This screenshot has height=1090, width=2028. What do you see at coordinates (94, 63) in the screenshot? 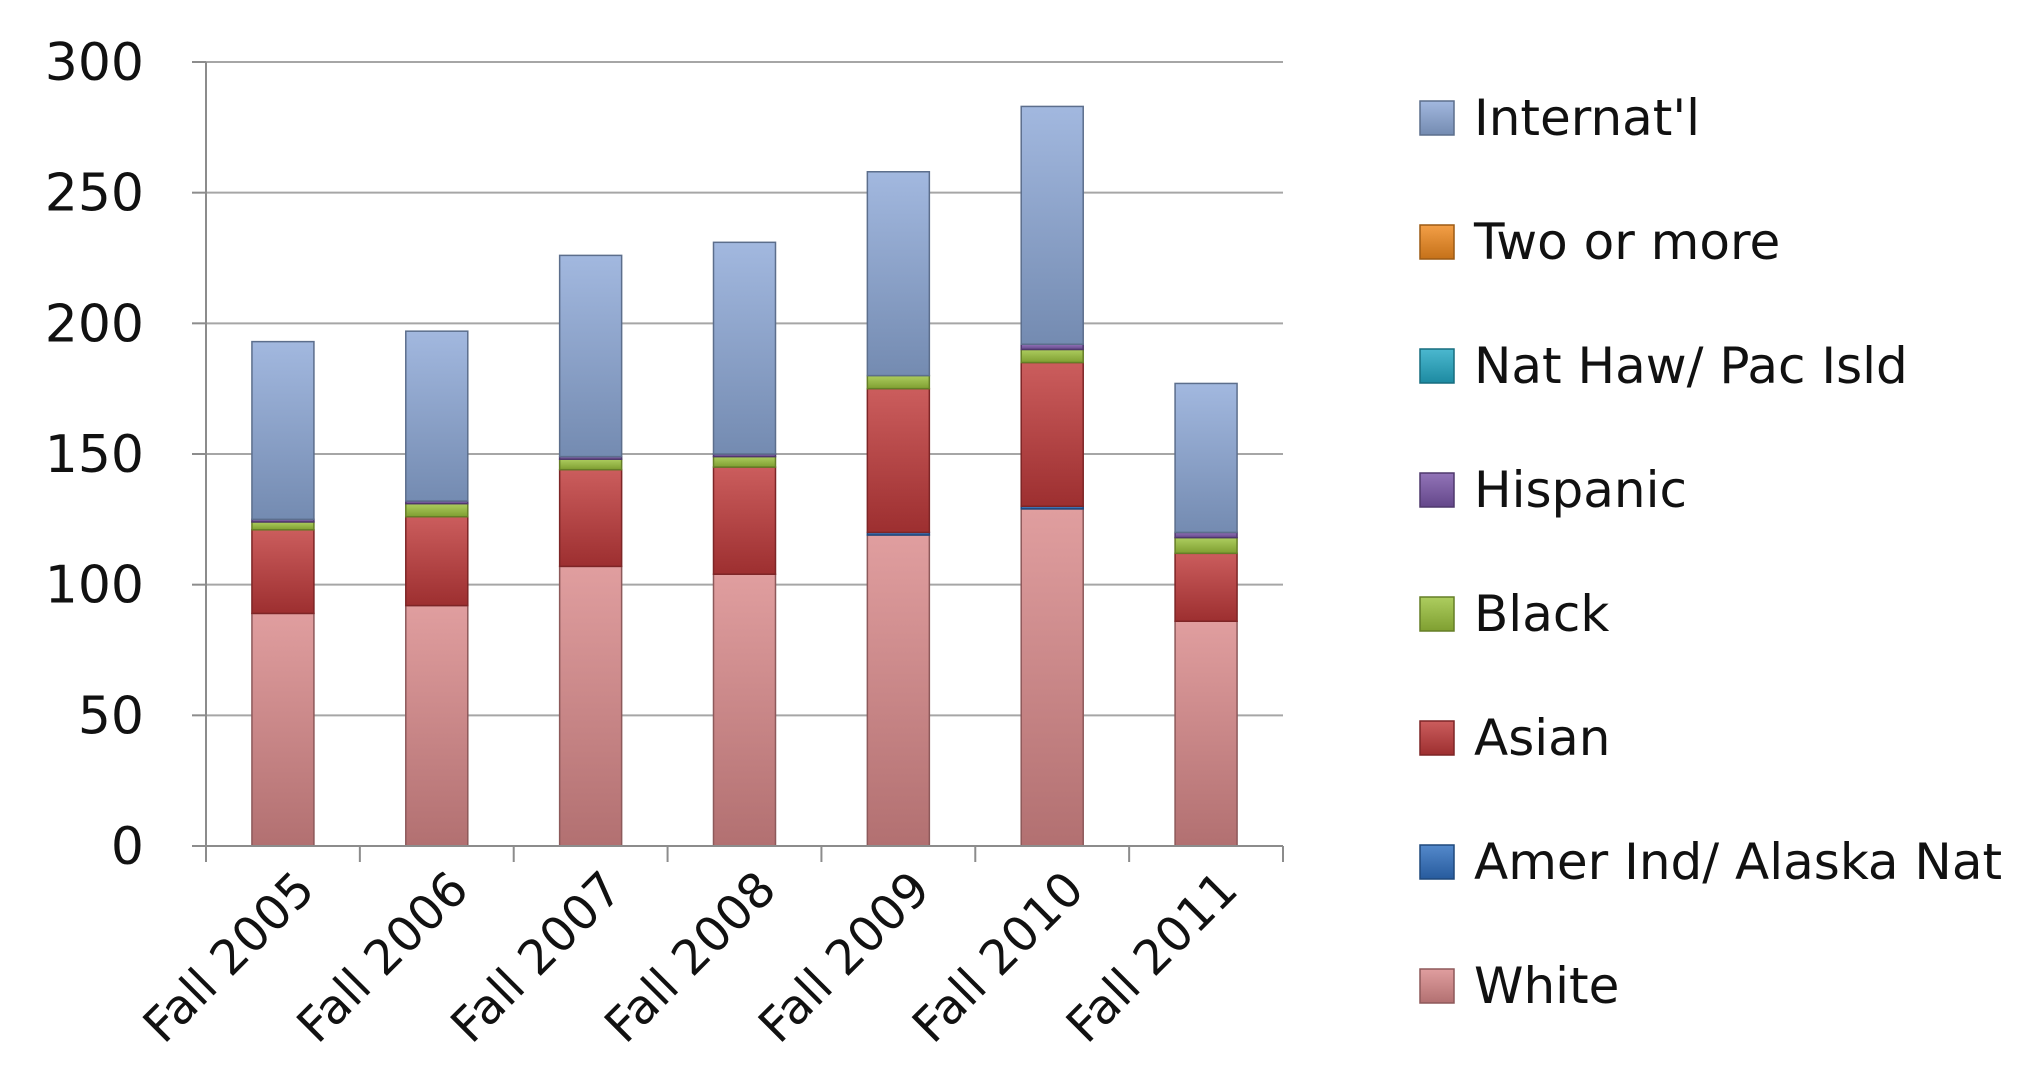
I see `y-tick-label: 300` at bounding box center [94, 63].